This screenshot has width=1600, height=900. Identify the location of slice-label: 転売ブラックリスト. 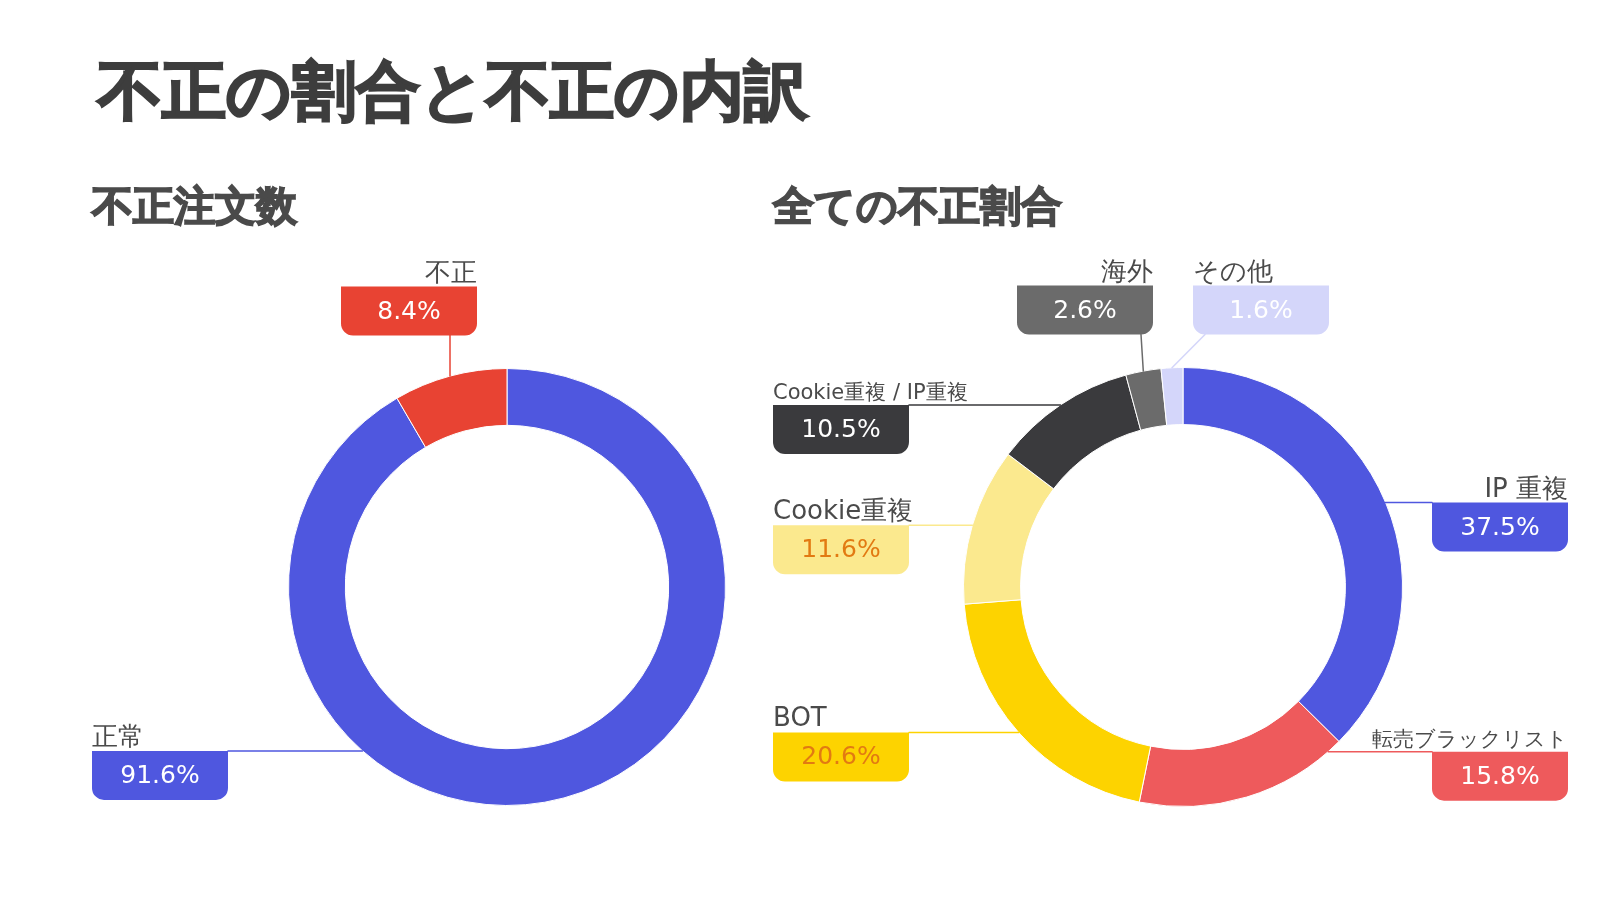
(1470, 738).